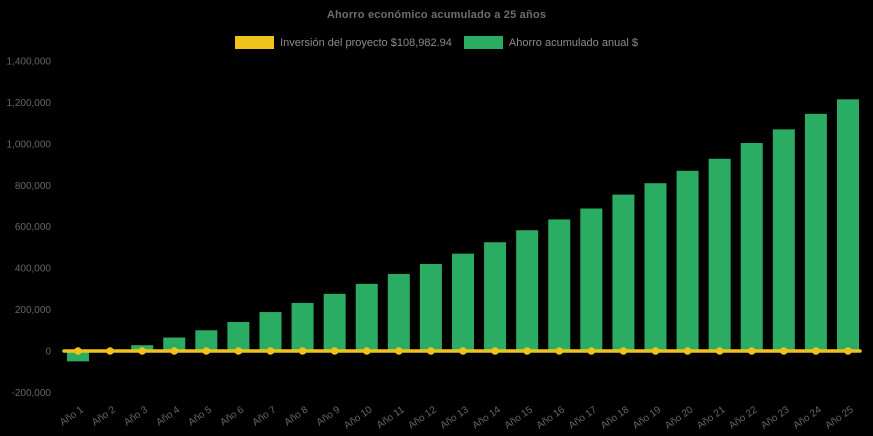  Describe the element at coordinates (422, 417) in the screenshot. I see `x-axis-tick-label: Año 12` at that location.